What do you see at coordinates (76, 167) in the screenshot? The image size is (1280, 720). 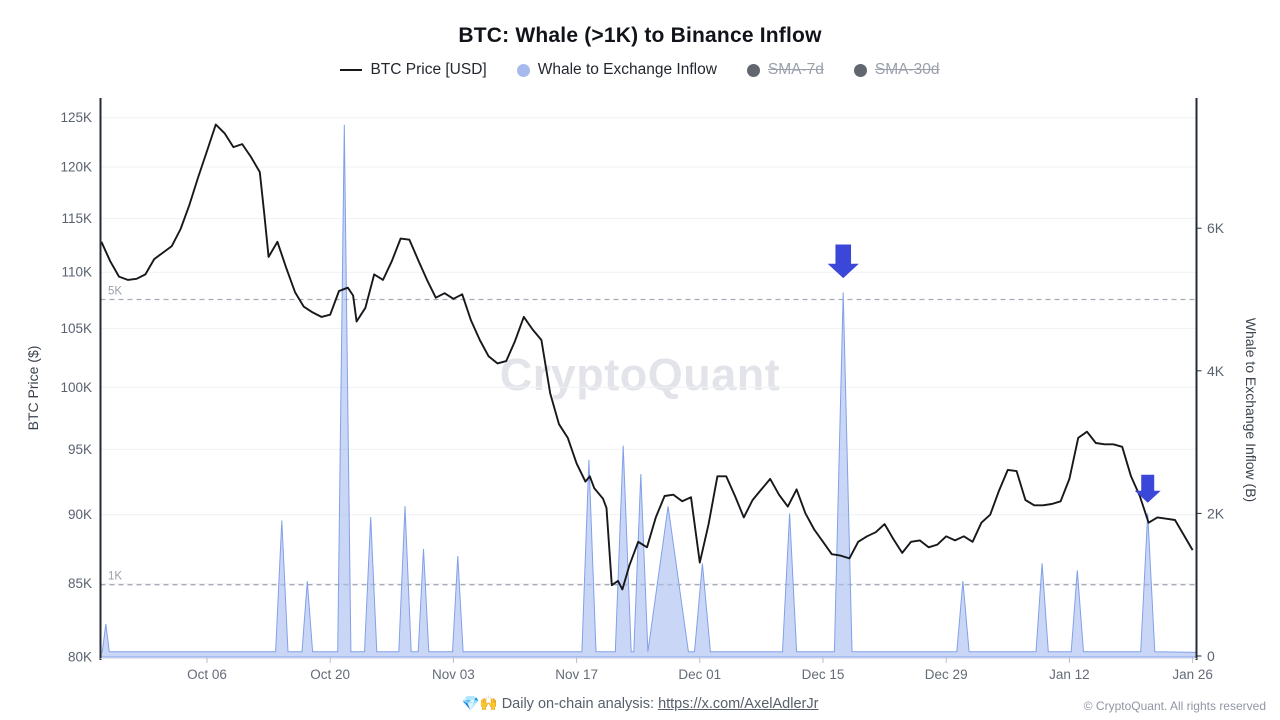 I see `left-axis-tick-label: 120K` at bounding box center [76, 167].